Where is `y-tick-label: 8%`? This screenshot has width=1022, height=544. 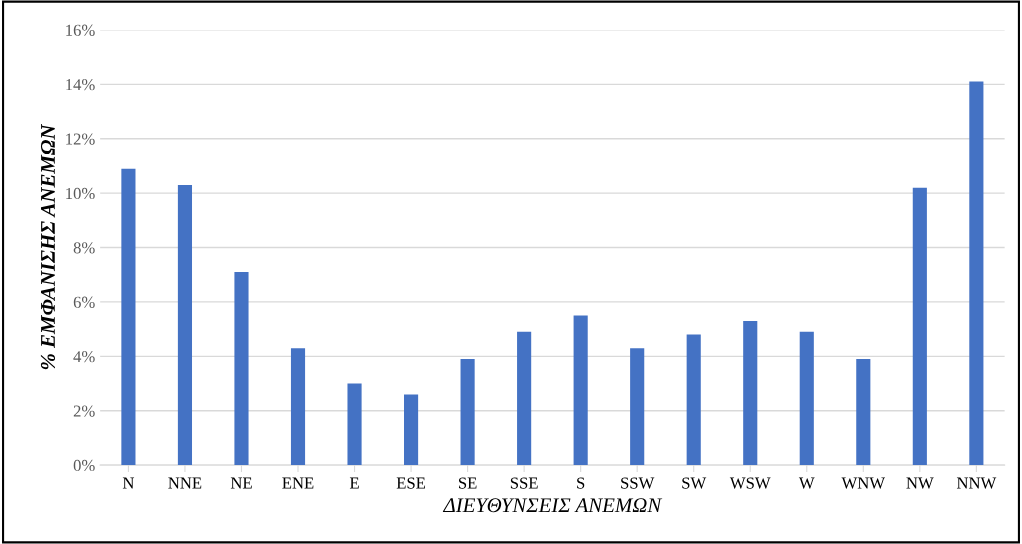 y-tick-label: 8% is located at coordinates (84, 248).